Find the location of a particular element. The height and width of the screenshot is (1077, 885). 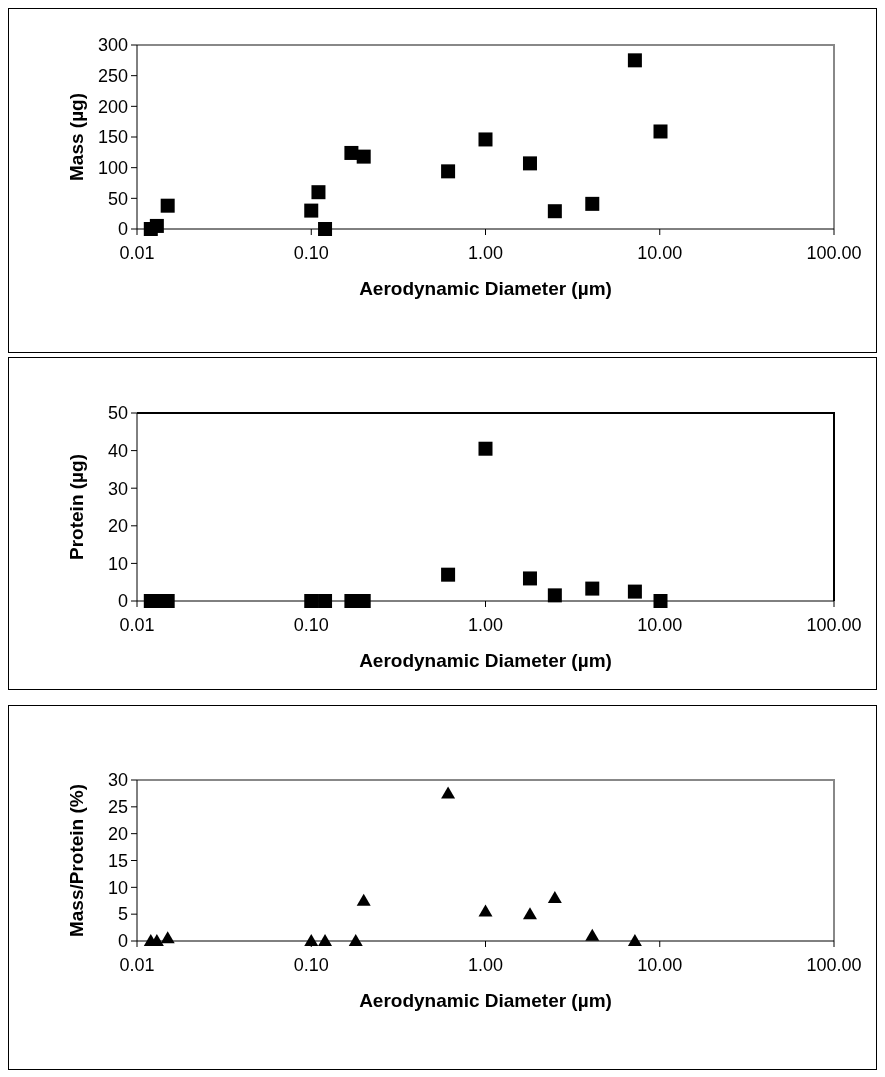

y-axis-title: Protein (µg) is located at coordinates (76, 507).